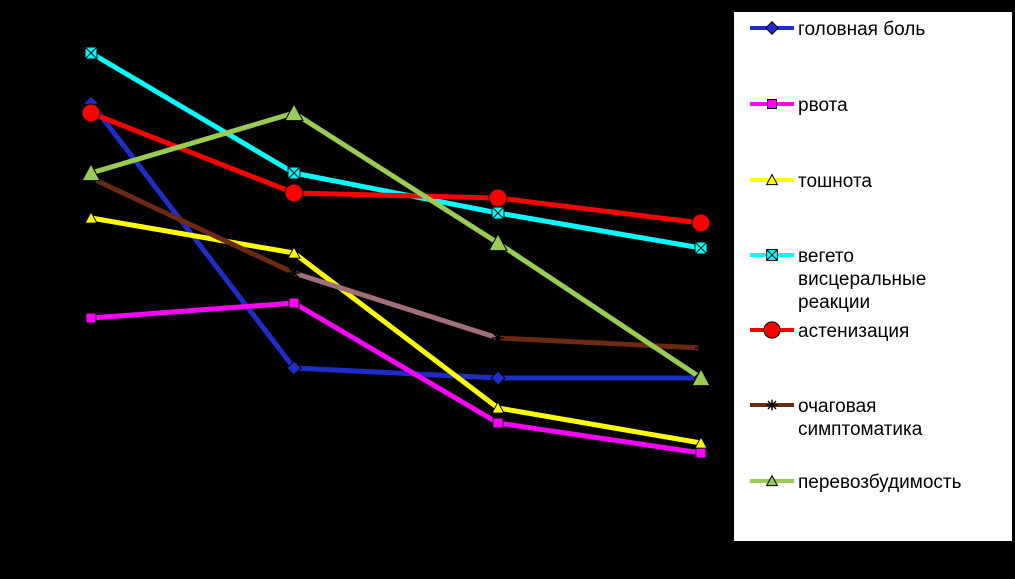  Describe the element at coordinates (823, 105) in the screenshot. I see `legend-label: рвота` at that location.